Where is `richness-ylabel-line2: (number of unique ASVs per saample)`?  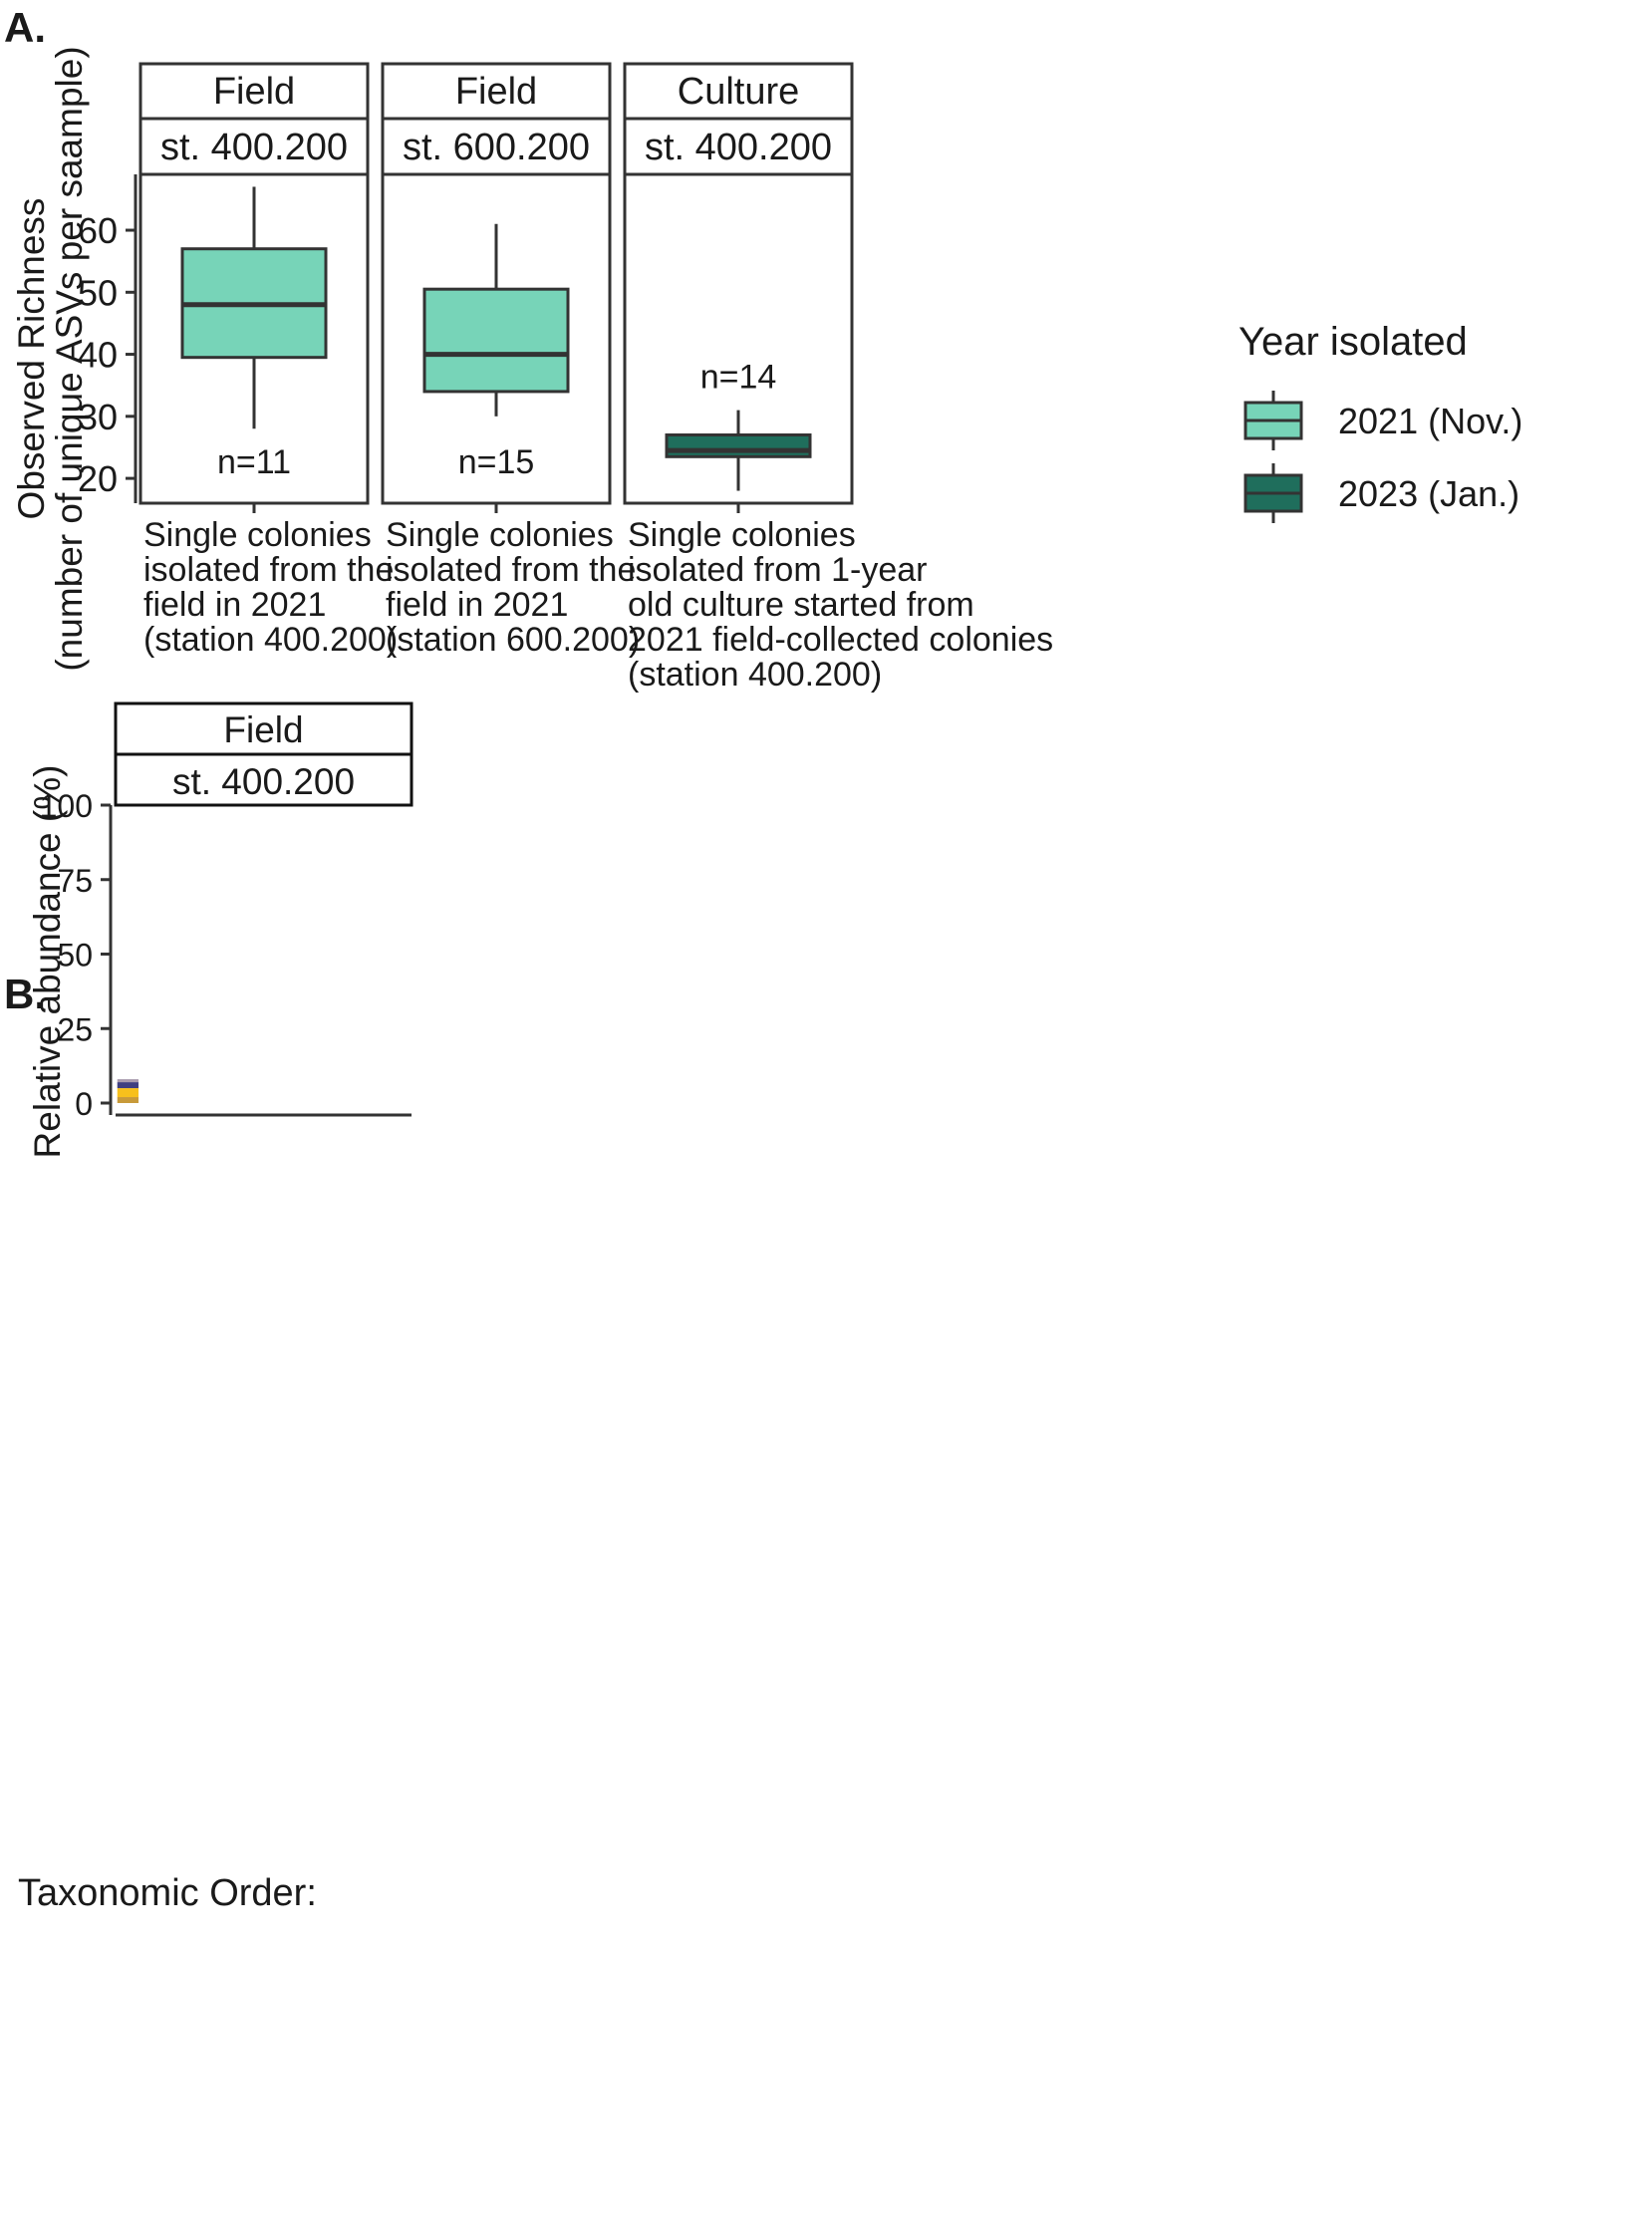 richness-ylabel-line2: (number of unique ASVs per saample) is located at coordinates (69, 358).